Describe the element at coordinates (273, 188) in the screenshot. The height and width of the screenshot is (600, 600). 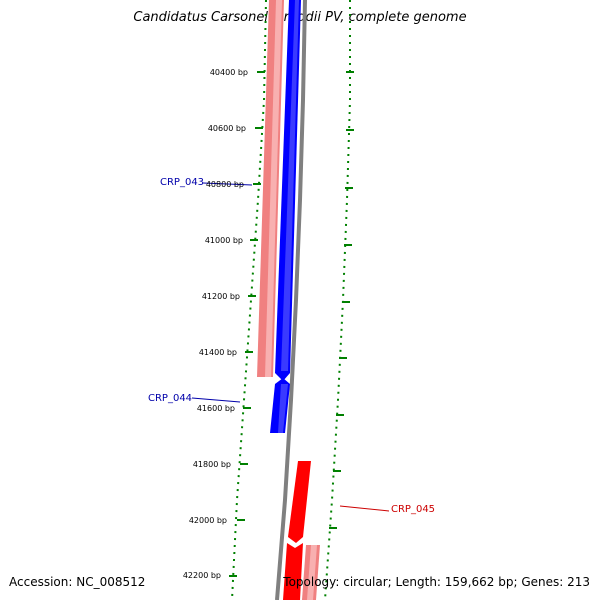
I see `gene-shade-reverse-highlight` at that location.